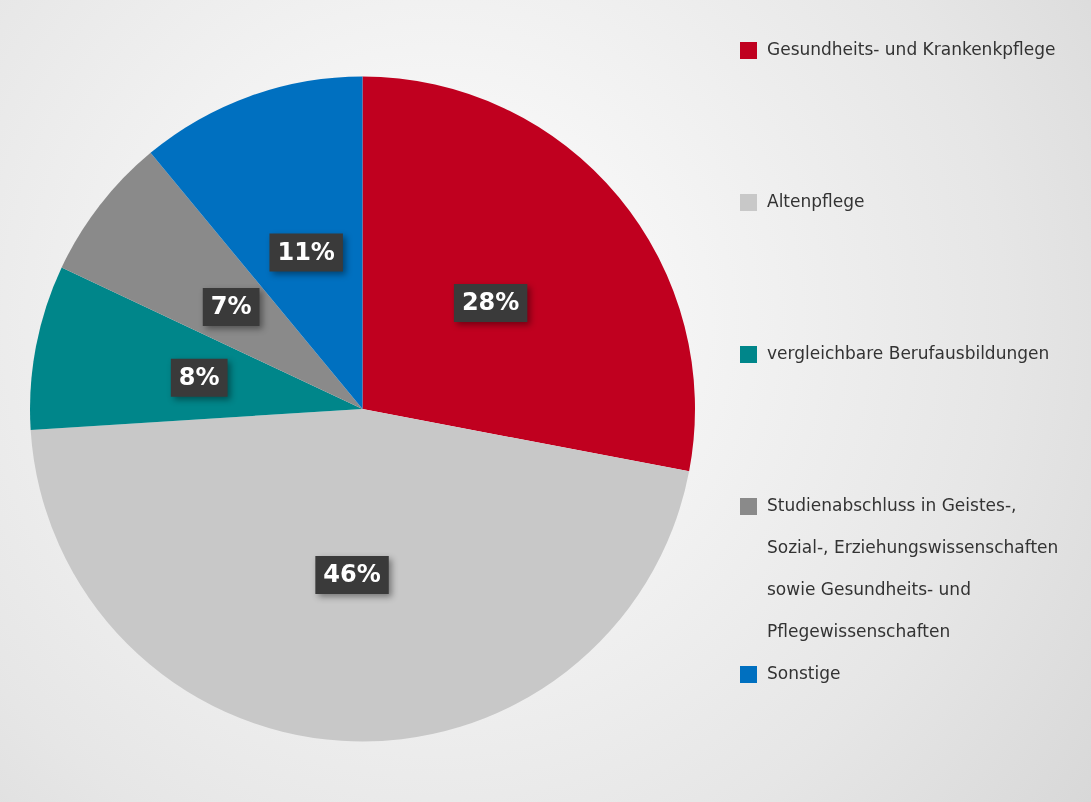 This screenshot has height=802, width=1091. I want to click on category-label: Studienabschluss in Geistes-, Sozial-, Erziehungswissenschaften sowie Gesundheits- und Pflegewissenschaften, so click(913, 568).